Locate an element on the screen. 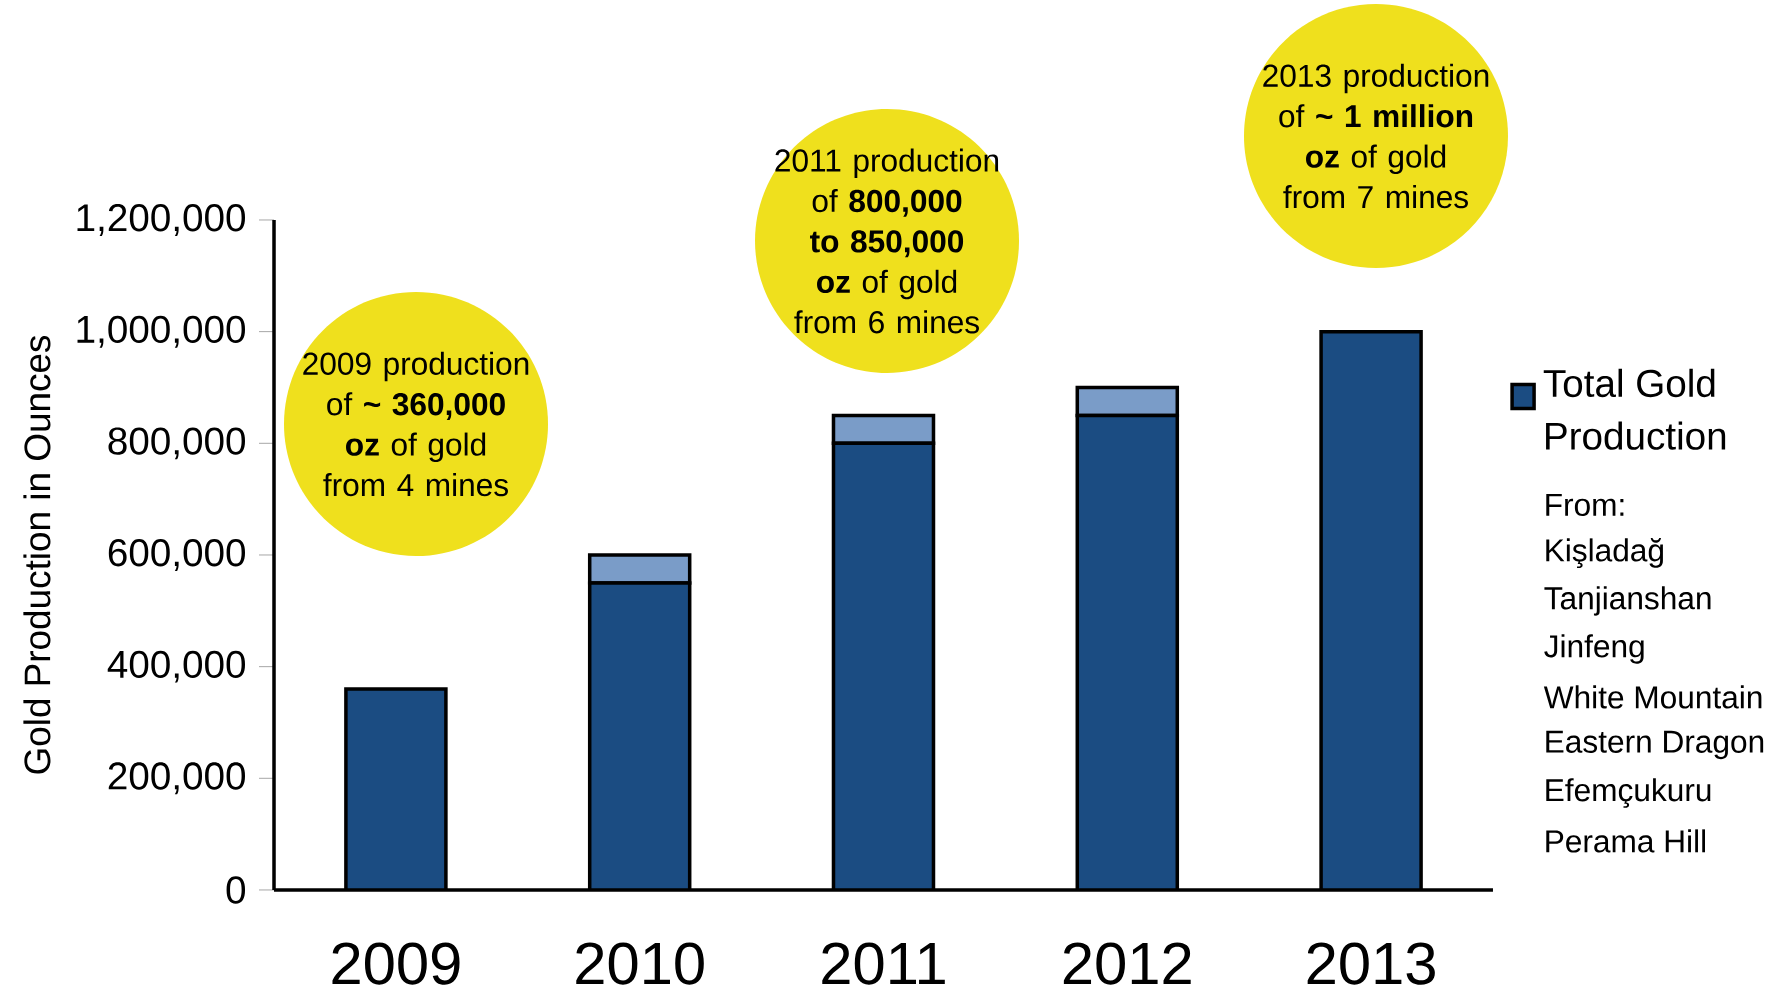  x-tick-label: 2012 is located at coordinates (1127, 963).